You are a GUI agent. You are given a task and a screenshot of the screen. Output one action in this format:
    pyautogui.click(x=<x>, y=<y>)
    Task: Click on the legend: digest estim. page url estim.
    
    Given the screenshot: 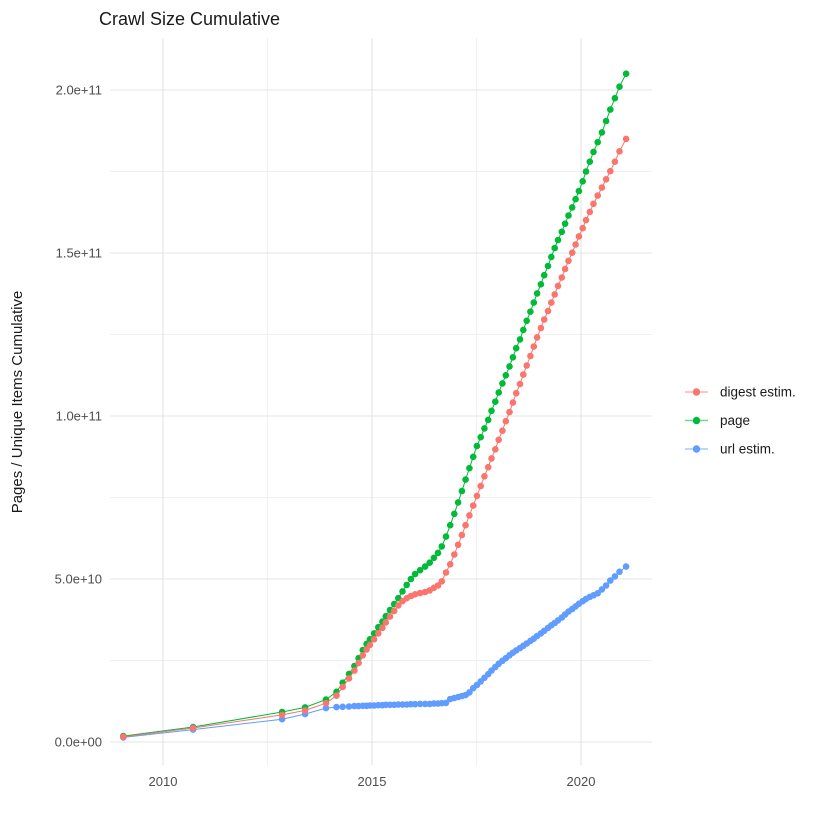 What is the action you would take?
    pyautogui.click(x=740, y=421)
    